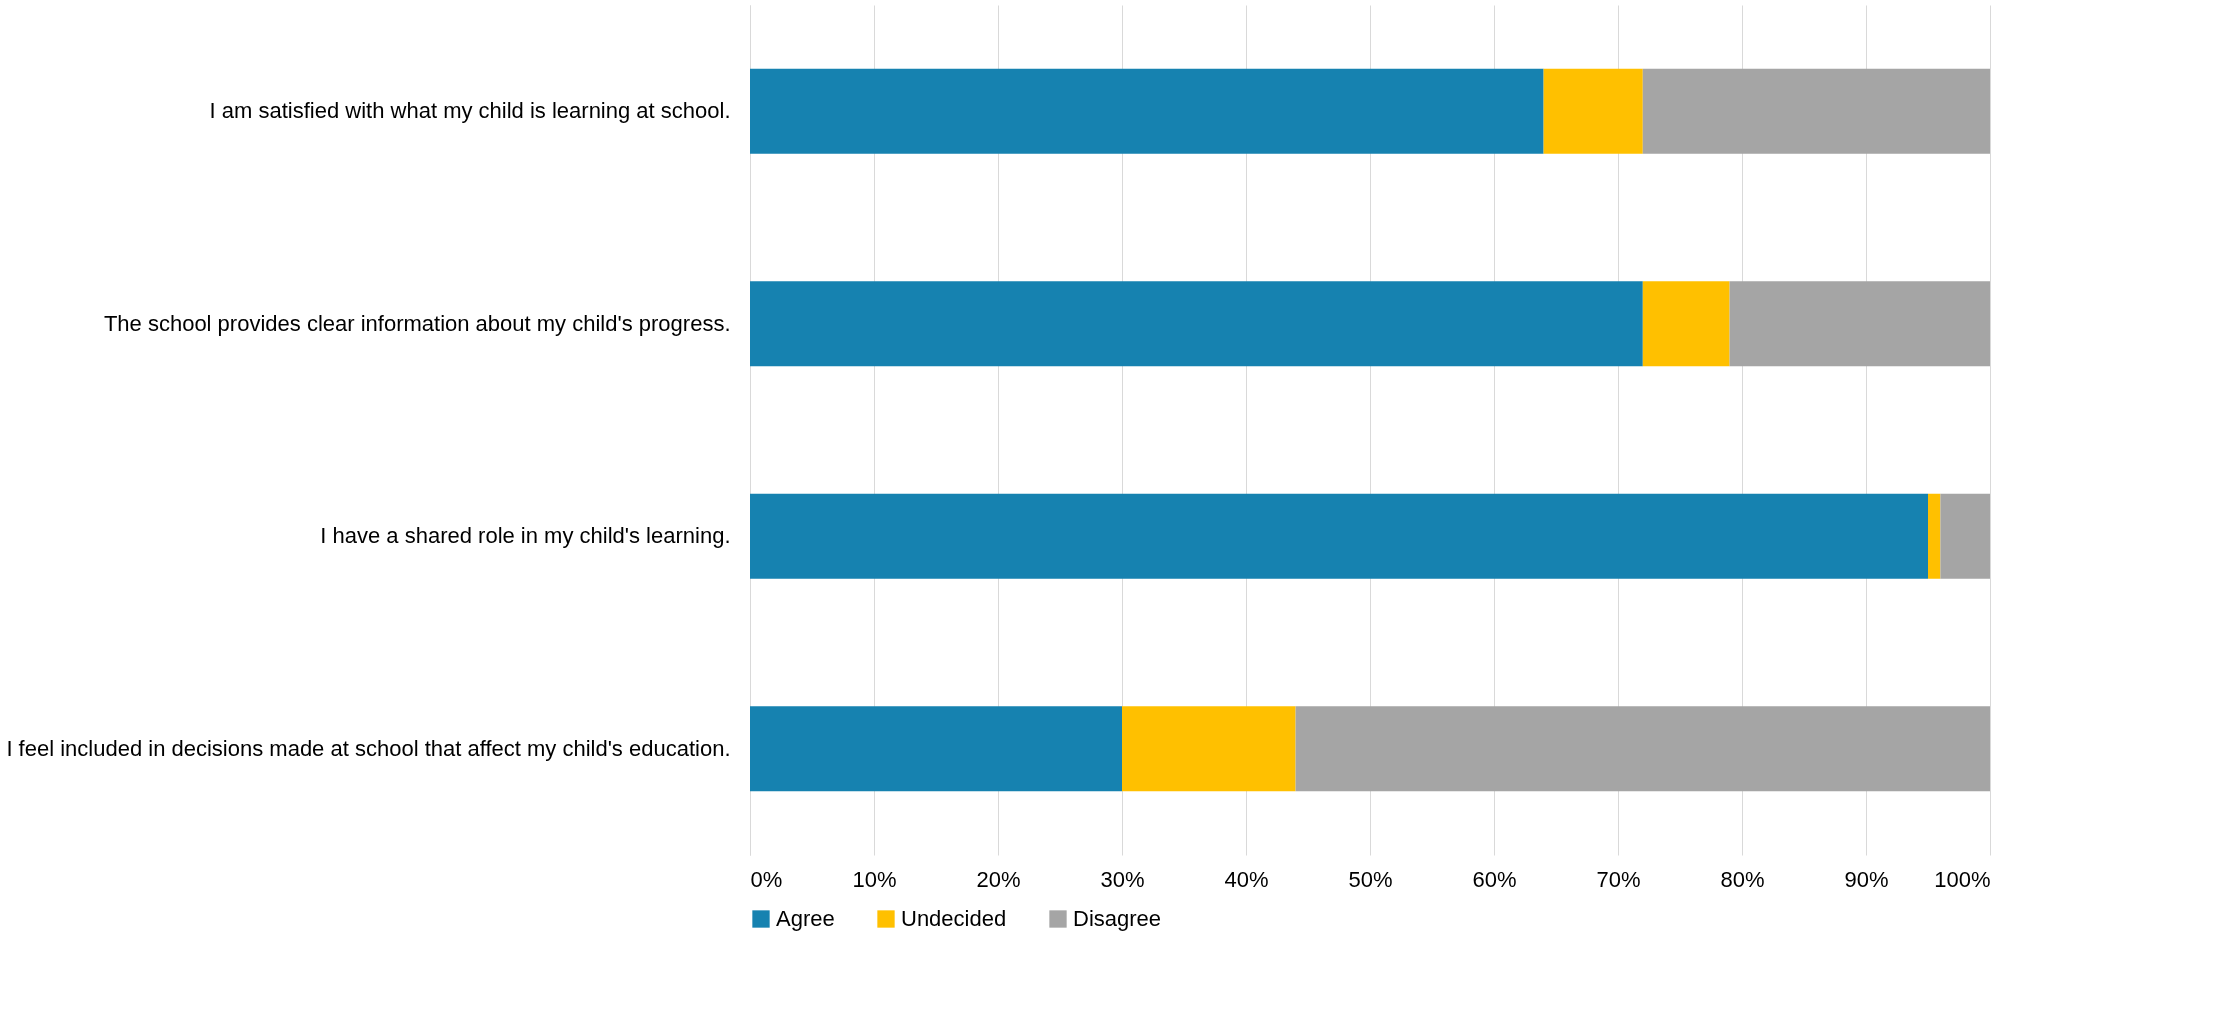 This screenshot has width=2224, height=1014. I want to click on x-tick-label: 10%, so click(874, 879).